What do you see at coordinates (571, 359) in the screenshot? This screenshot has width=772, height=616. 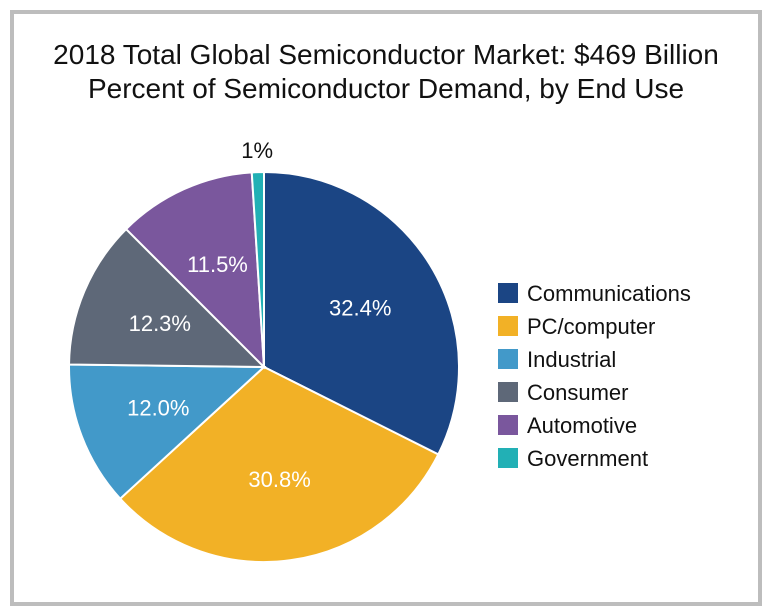 I see `legend-label-industrial: Industrial` at bounding box center [571, 359].